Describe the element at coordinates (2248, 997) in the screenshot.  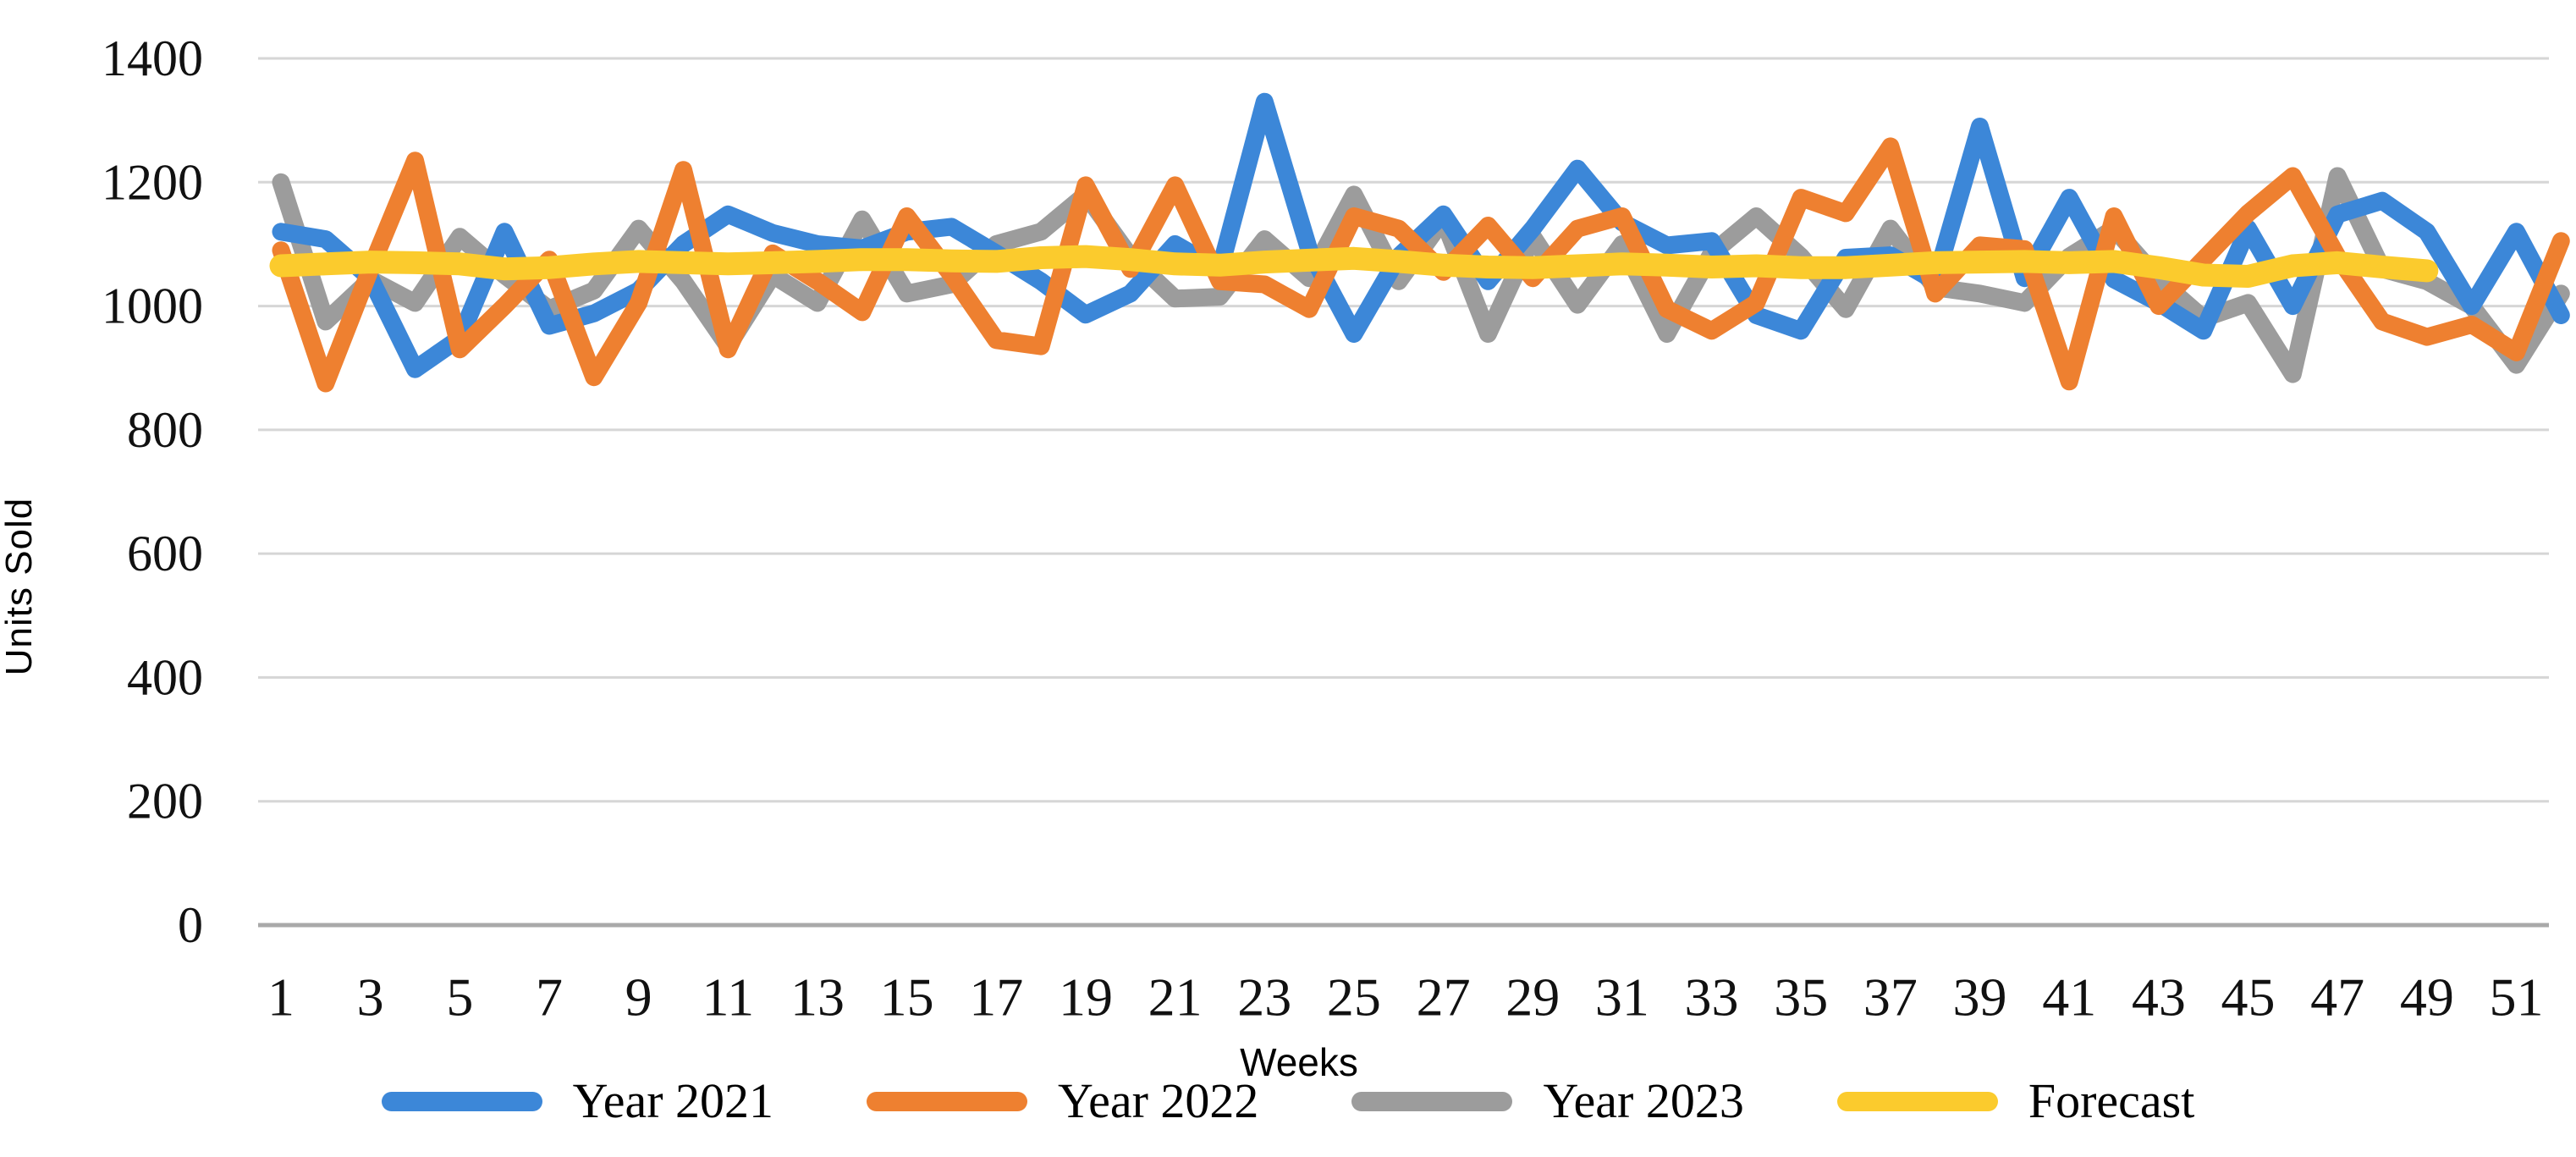
I see `x-tick-label: 45` at that location.